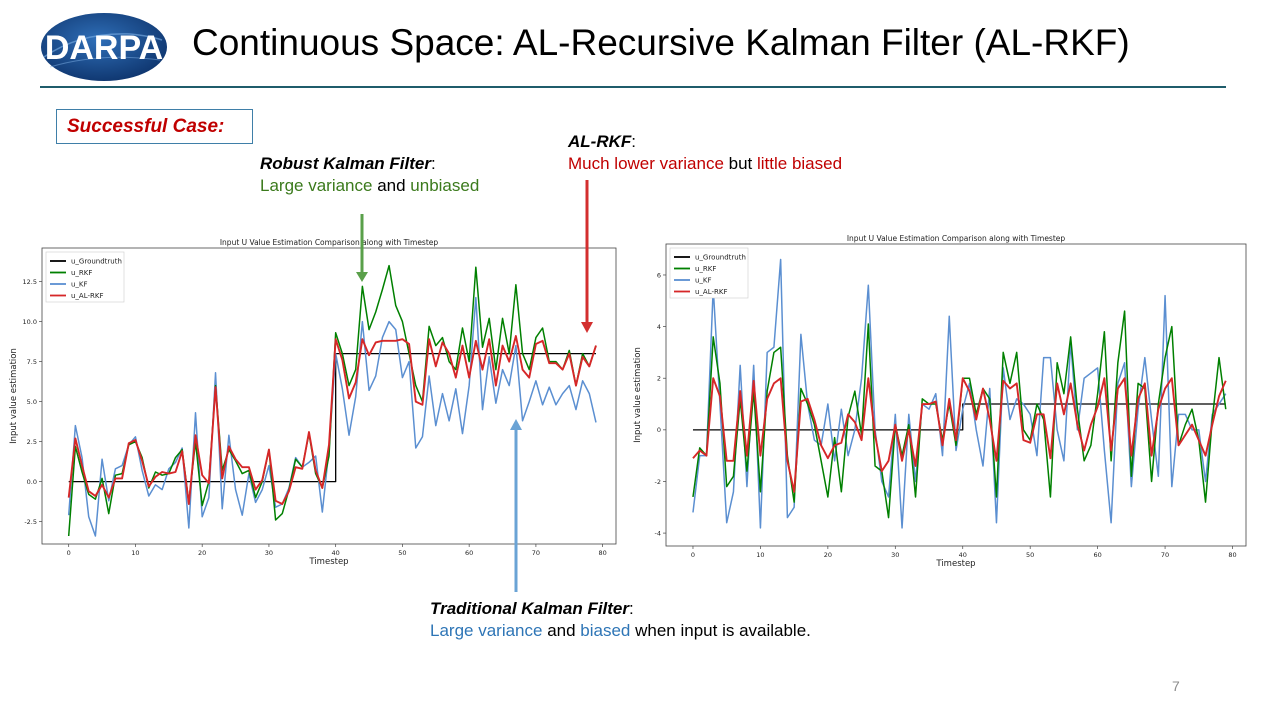 The image size is (1280, 720). Describe the element at coordinates (693, 555) in the screenshot. I see `chart1-xtick-label: 0` at that location.